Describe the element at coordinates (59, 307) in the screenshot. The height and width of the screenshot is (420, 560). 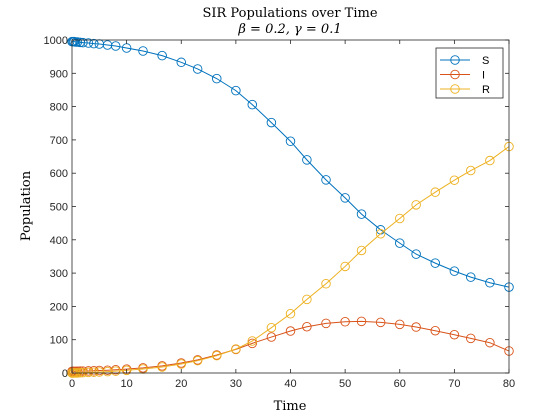
I see `y-tick-label: 200` at that location.